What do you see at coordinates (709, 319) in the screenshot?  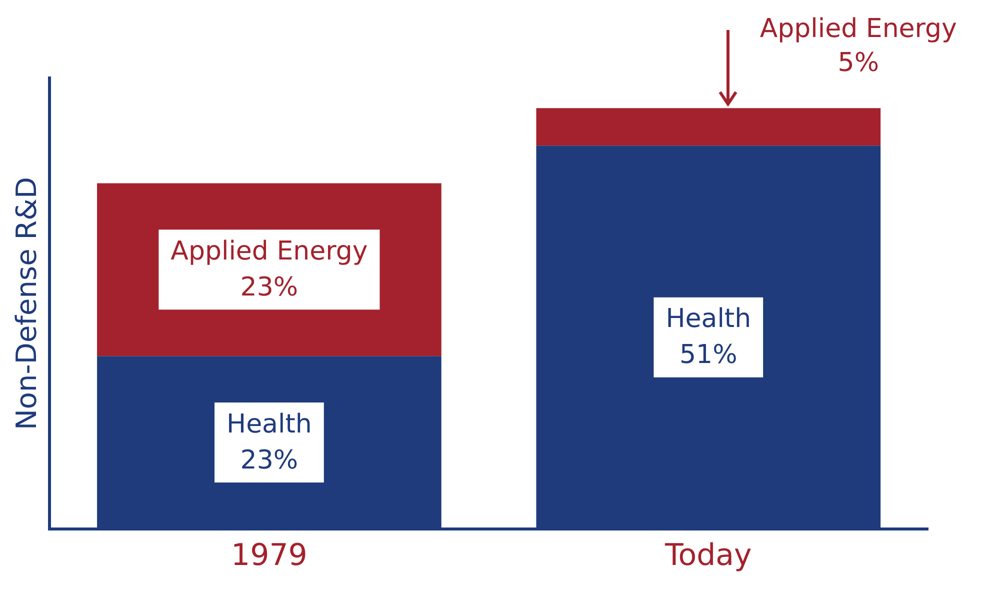 I see `text: Health` at bounding box center [709, 319].